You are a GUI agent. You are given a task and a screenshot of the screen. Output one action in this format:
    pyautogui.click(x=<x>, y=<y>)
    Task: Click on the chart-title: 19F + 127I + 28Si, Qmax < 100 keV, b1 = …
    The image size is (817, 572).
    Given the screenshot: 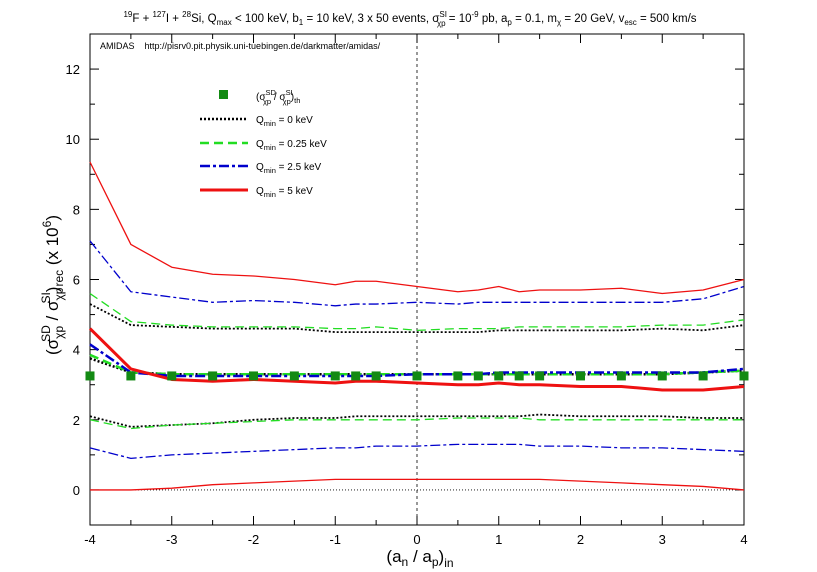 What is the action you would take?
    pyautogui.click(x=409, y=19)
    